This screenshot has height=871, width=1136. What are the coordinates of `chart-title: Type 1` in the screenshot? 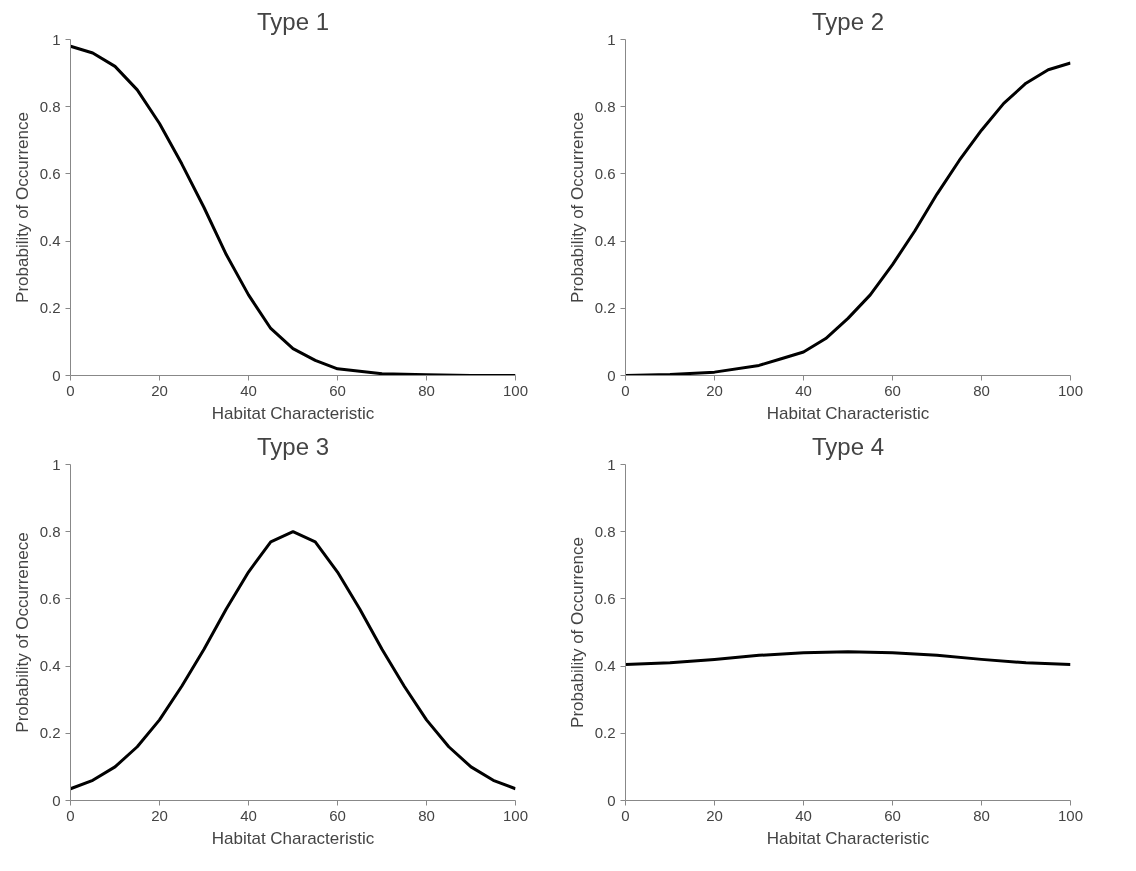 It's located at (293, 21).